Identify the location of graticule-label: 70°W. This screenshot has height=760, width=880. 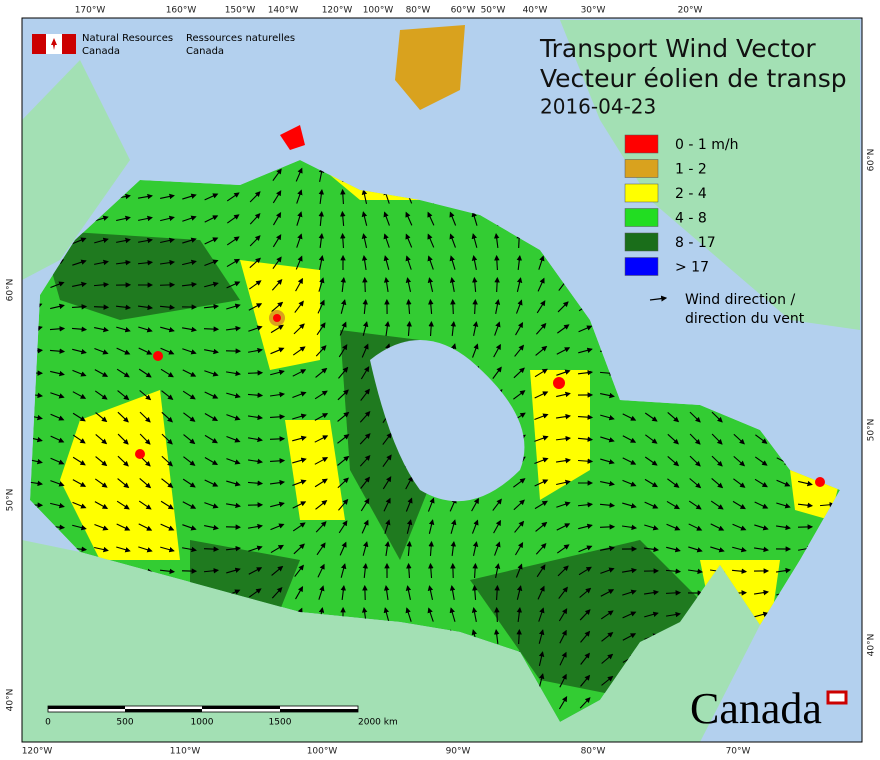
(738, 752).